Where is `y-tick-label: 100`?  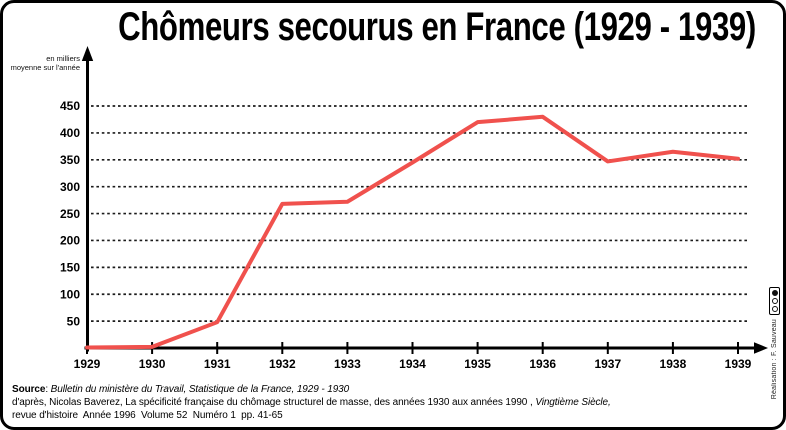 y-tick-label: 100 is located at coordinates (70, 294).